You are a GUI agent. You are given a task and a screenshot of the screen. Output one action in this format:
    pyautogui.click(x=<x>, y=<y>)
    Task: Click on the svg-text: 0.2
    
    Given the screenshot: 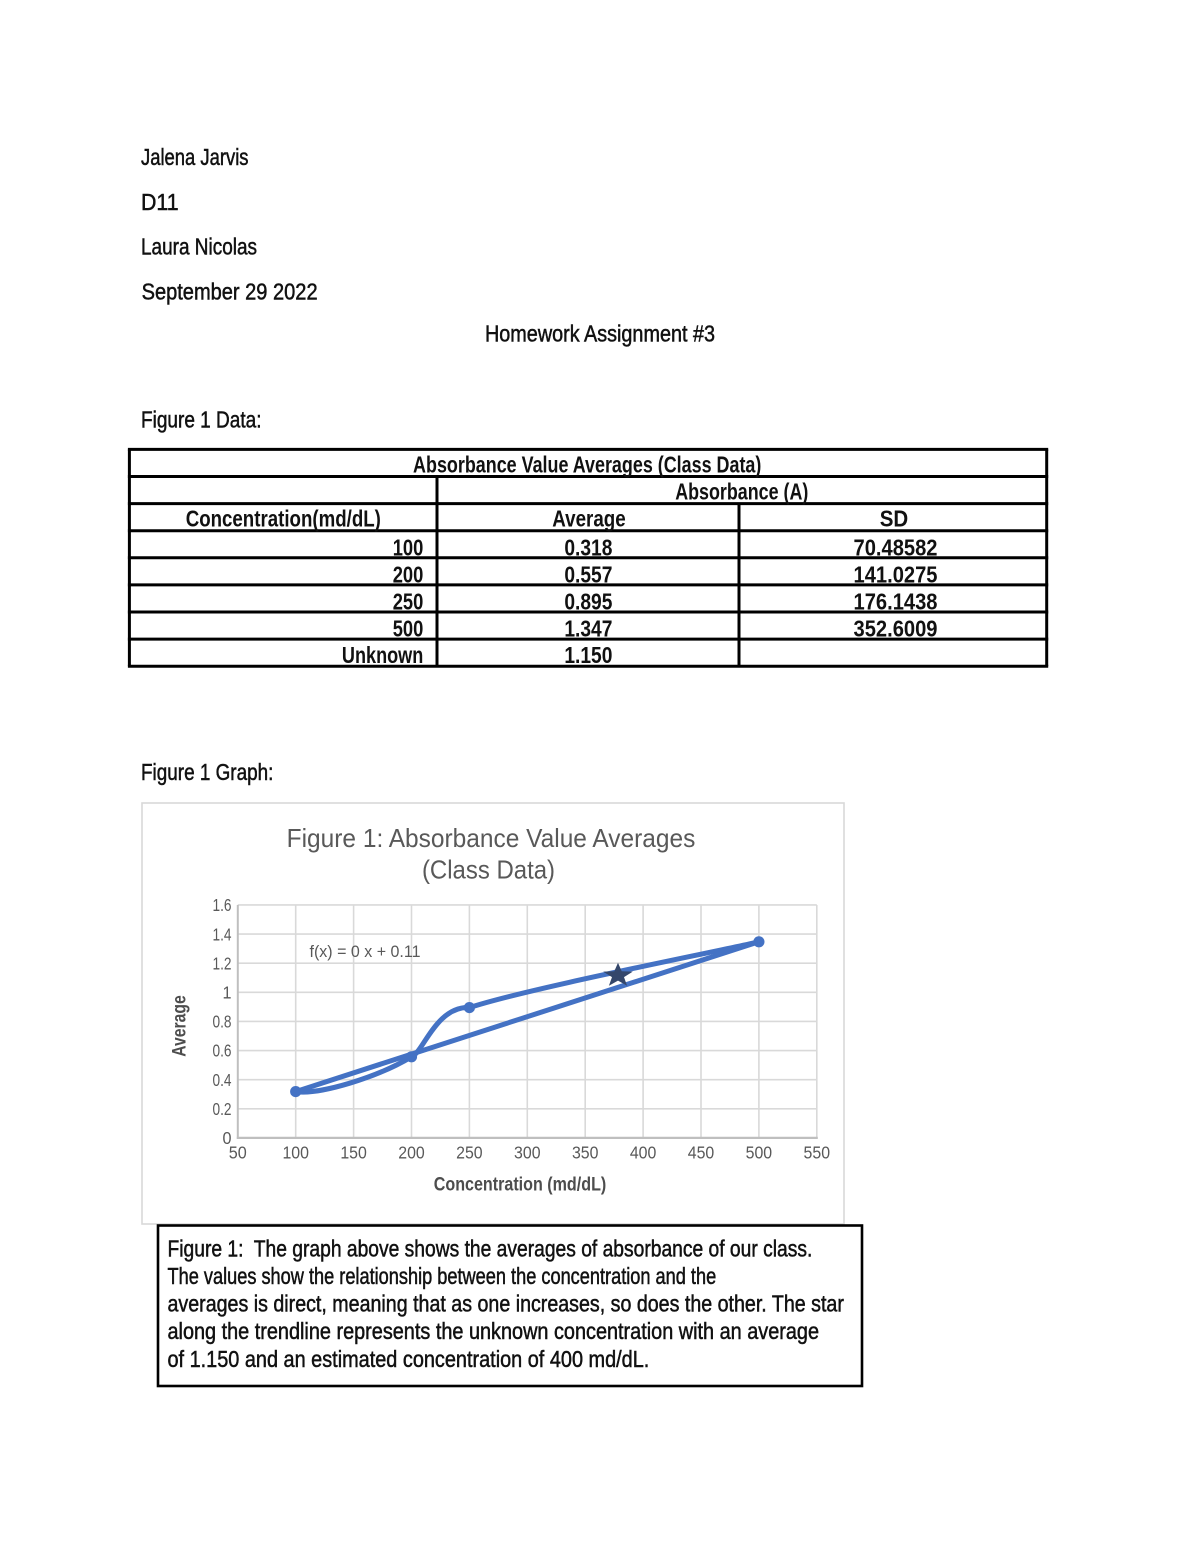 What is the action you would take?
    pyautogui.click(x=222, y=1109)
    